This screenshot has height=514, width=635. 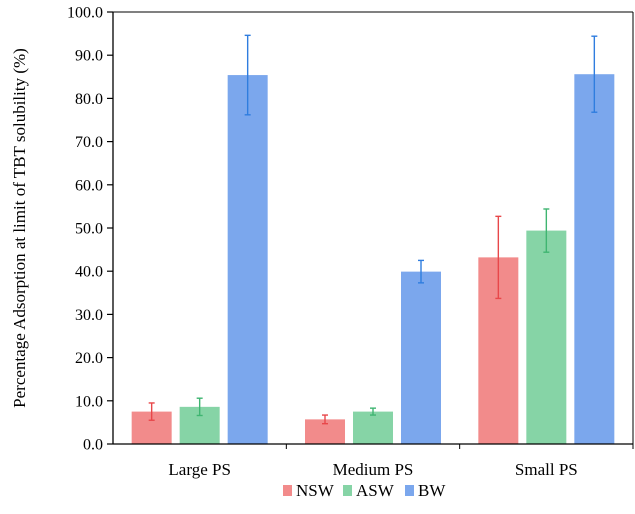 I want to click on x-category-label: Medium PS, so click(x=373, y=469).